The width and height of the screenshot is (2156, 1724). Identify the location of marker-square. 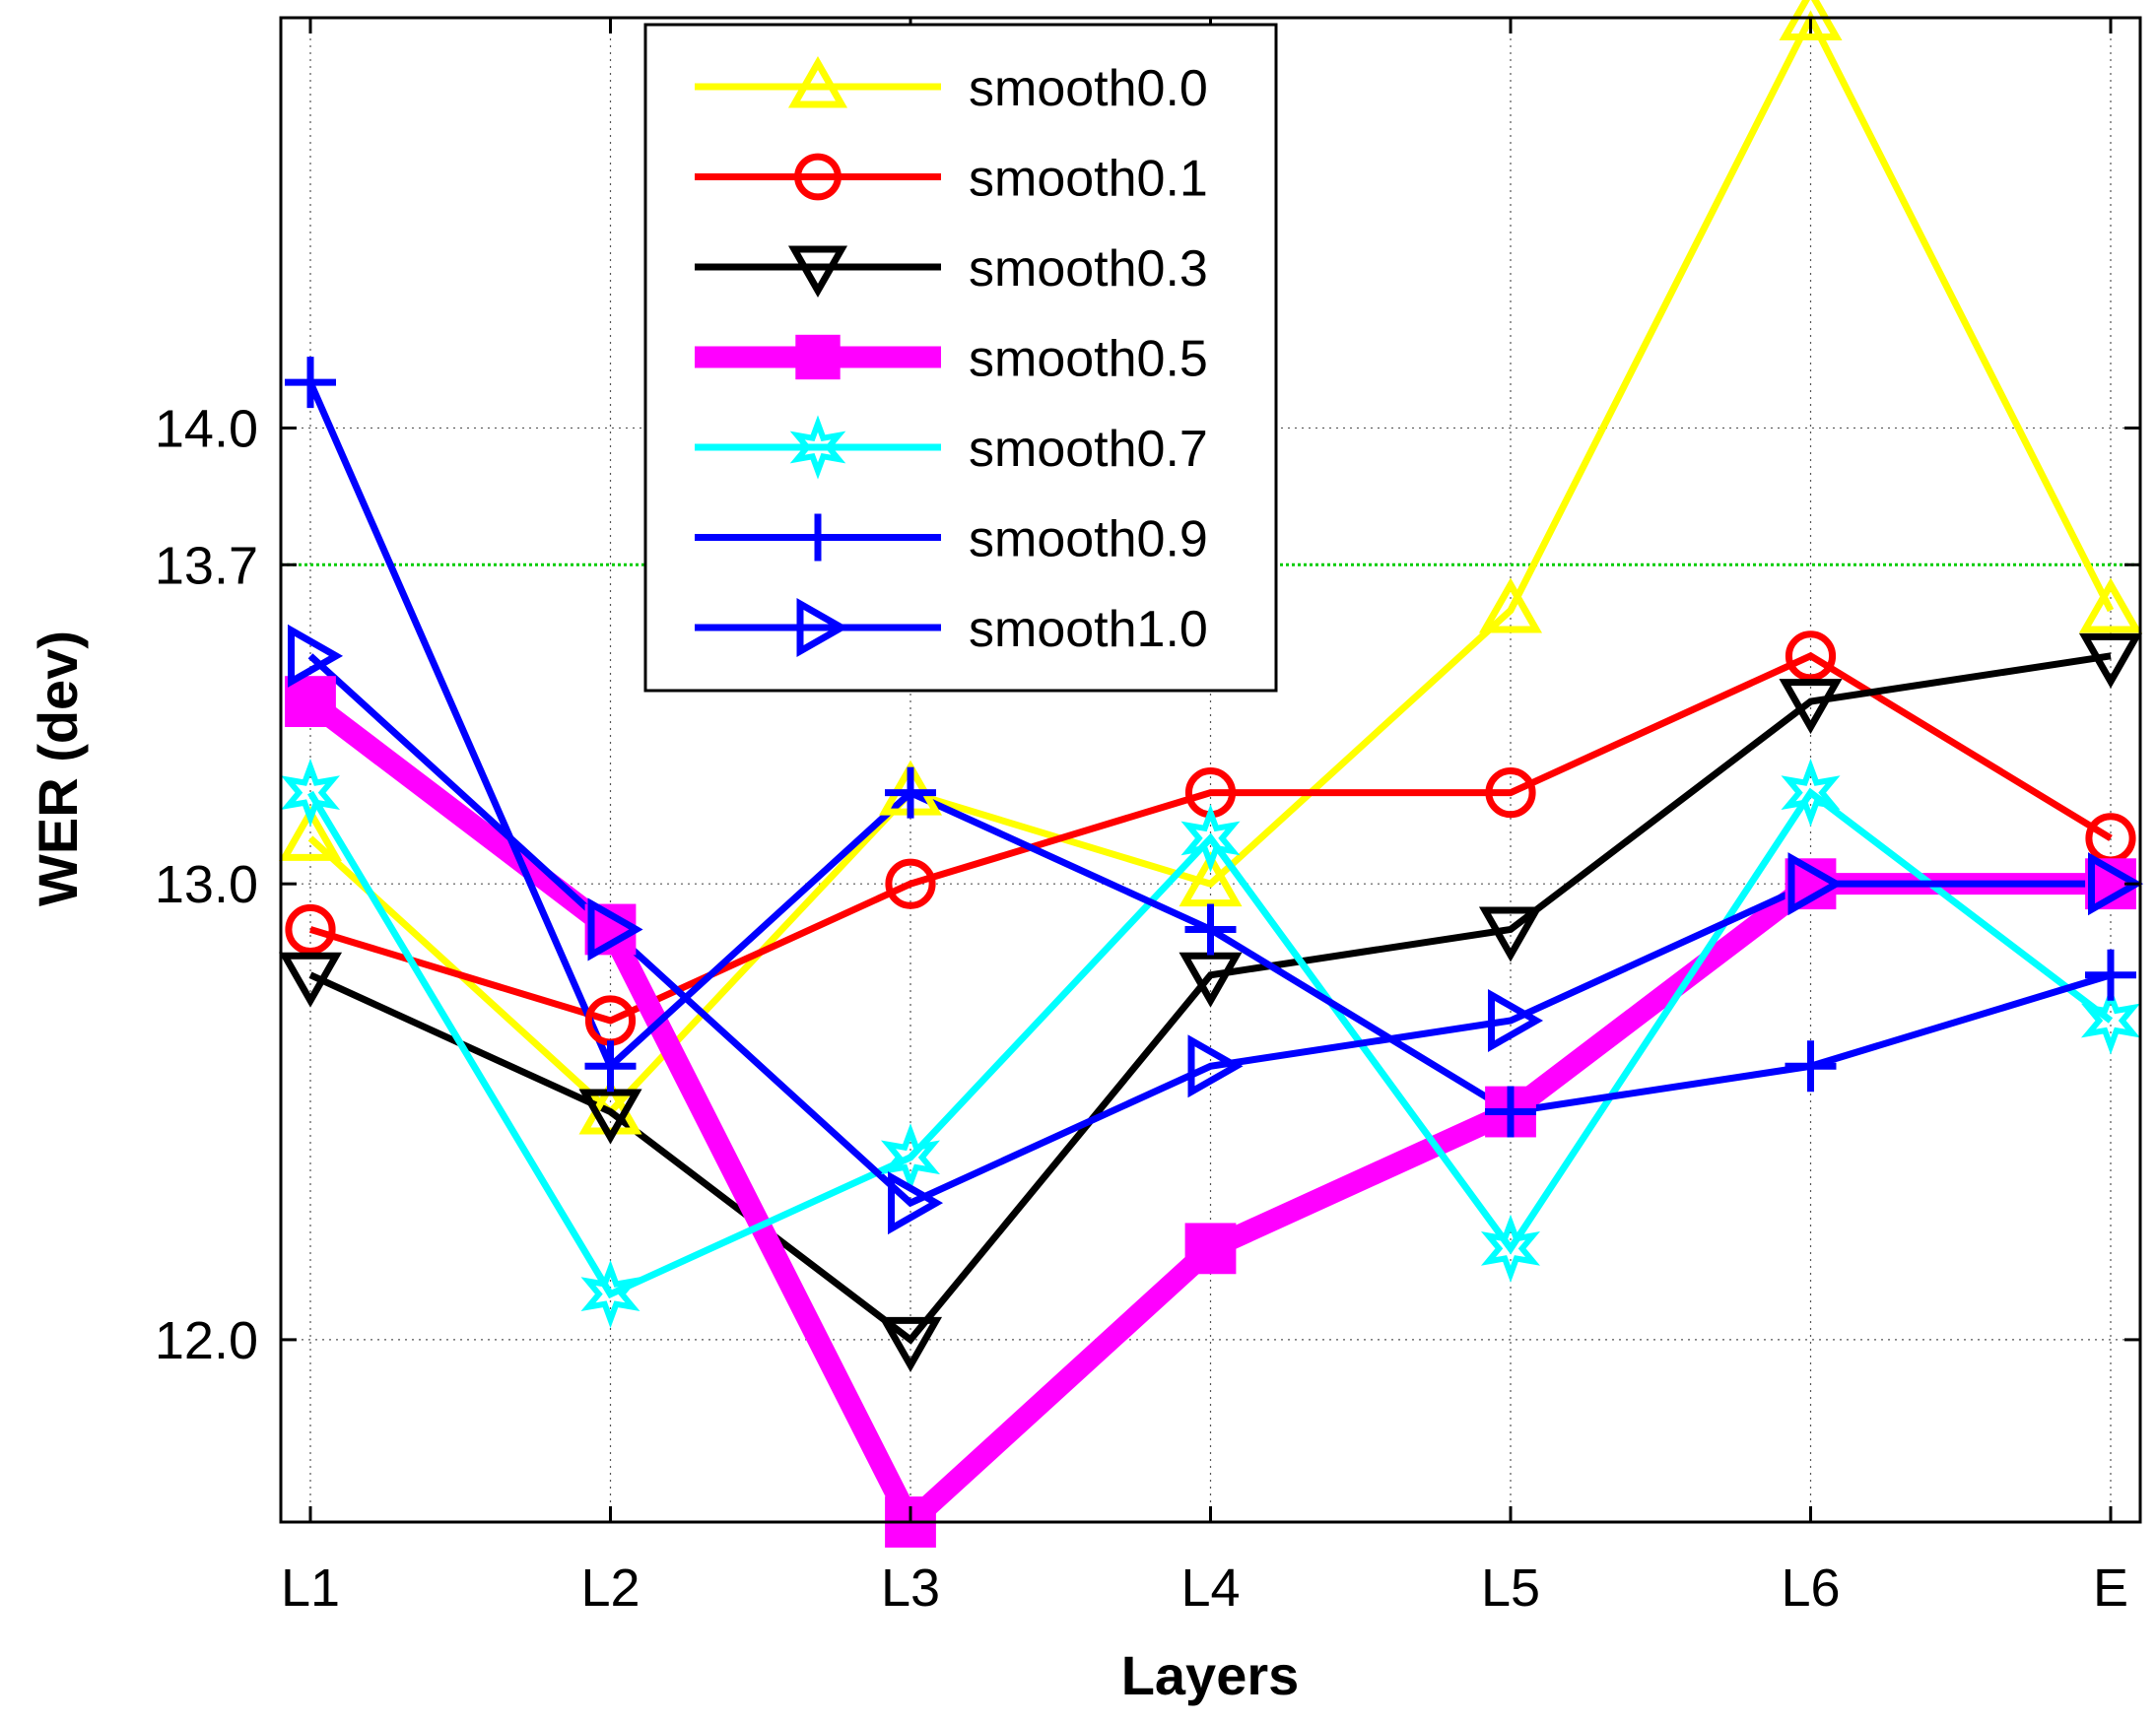
(310, 701).